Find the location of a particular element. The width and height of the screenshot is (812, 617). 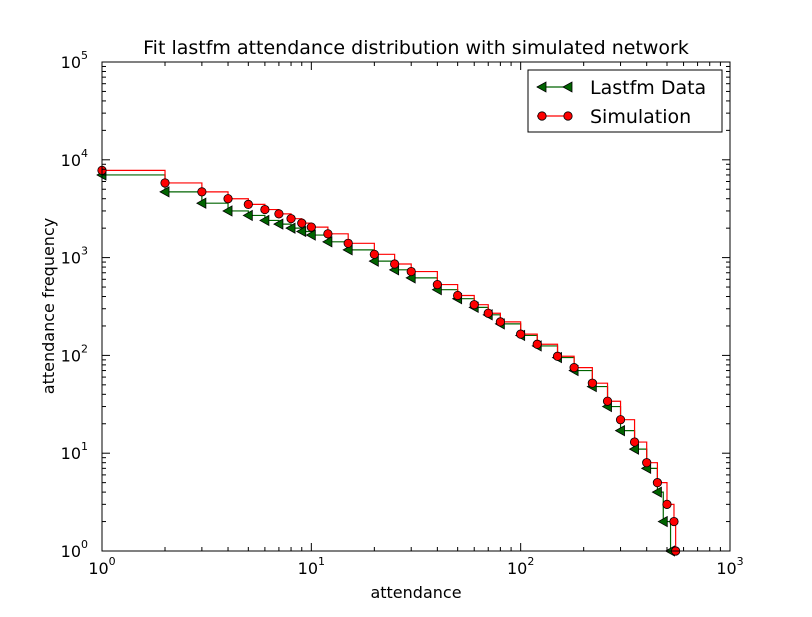

y-tick-label: 10⁵ is located at coordinates (74, 60).